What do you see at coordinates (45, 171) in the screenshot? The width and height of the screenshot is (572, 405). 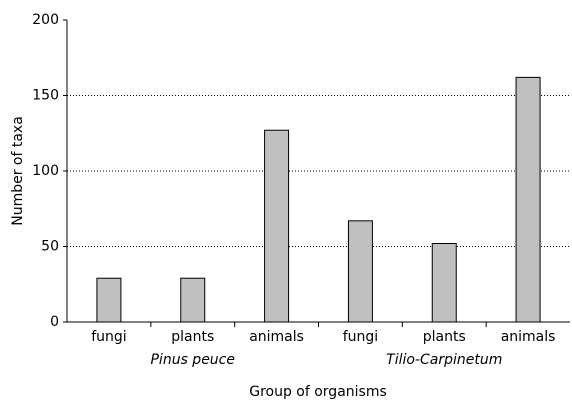 I see `y-tick-label: 100` at bounding box center [45, 171].